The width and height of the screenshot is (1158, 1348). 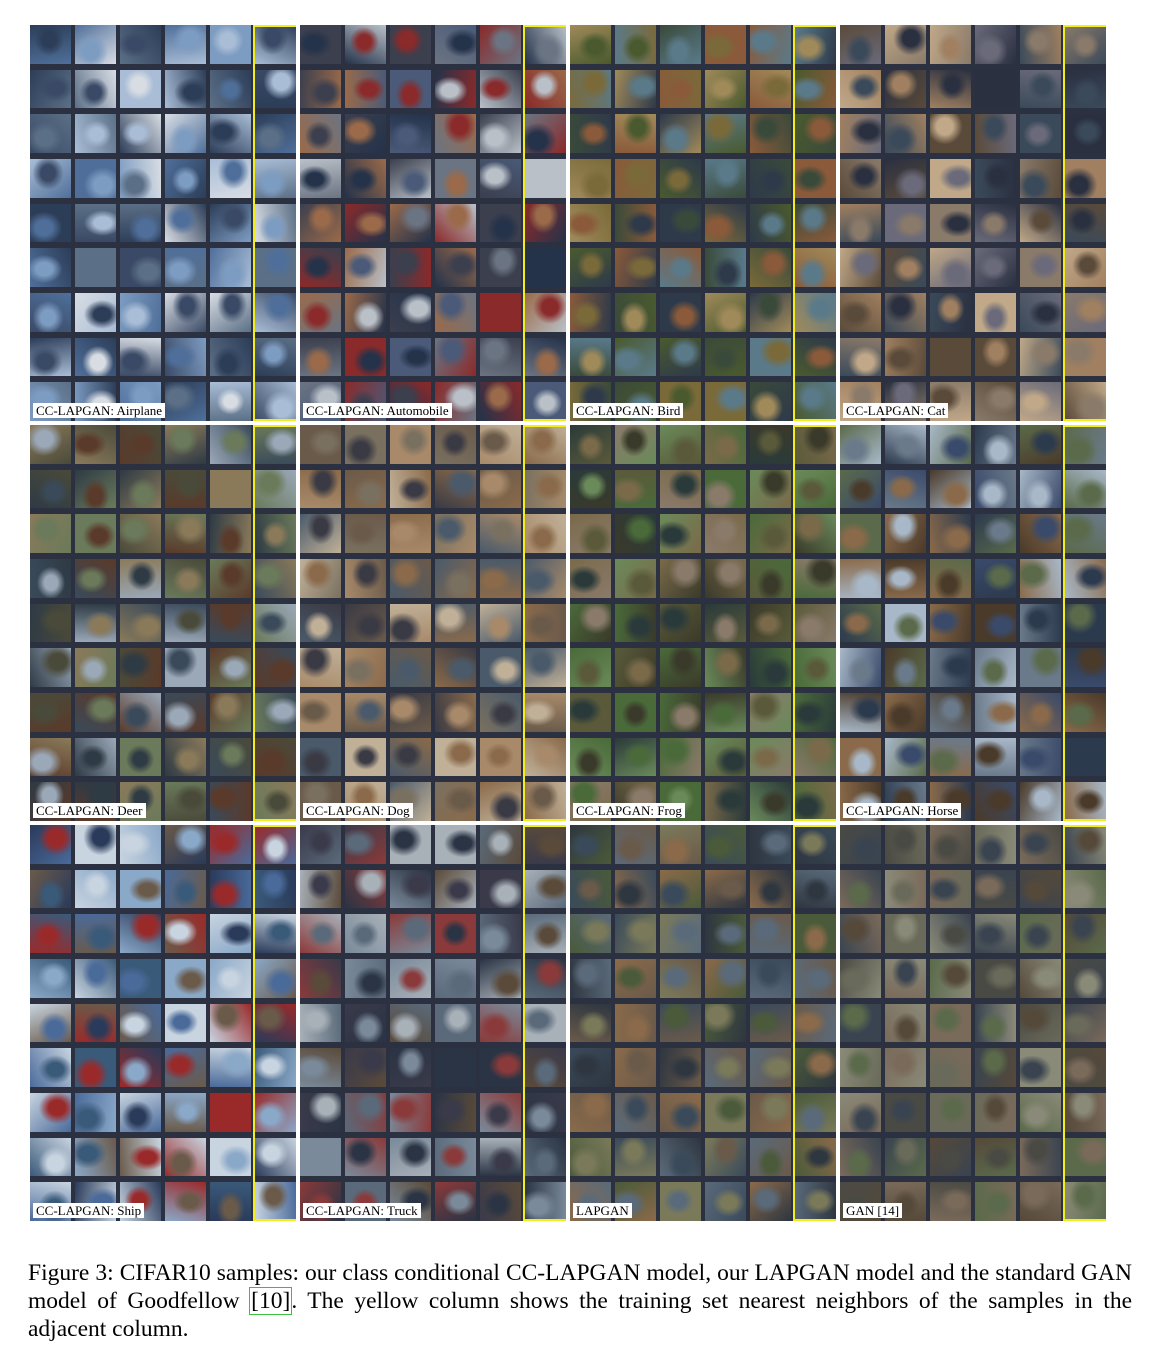 I want to click on citation-link: [10], so click(x=271, y=1300).